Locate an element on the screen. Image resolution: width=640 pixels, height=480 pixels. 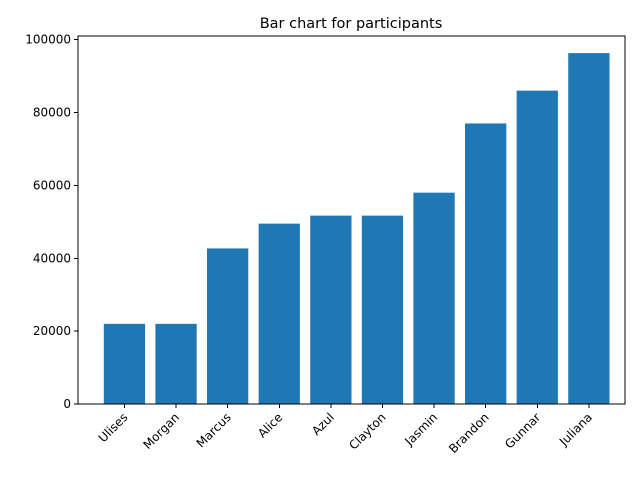
y-tick-label: 20000 is located at coordinates (52, 331).